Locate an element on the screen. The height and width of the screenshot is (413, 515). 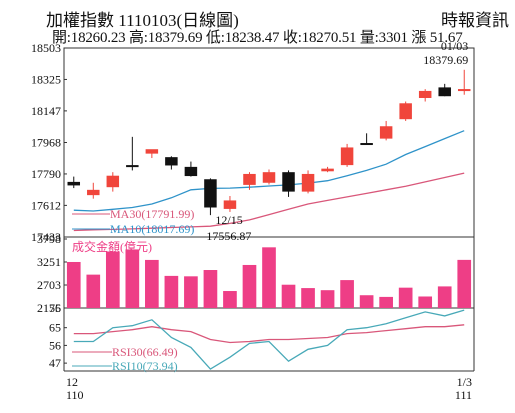
rsi-tick-0: 75 is located at coordinates (55, 308).